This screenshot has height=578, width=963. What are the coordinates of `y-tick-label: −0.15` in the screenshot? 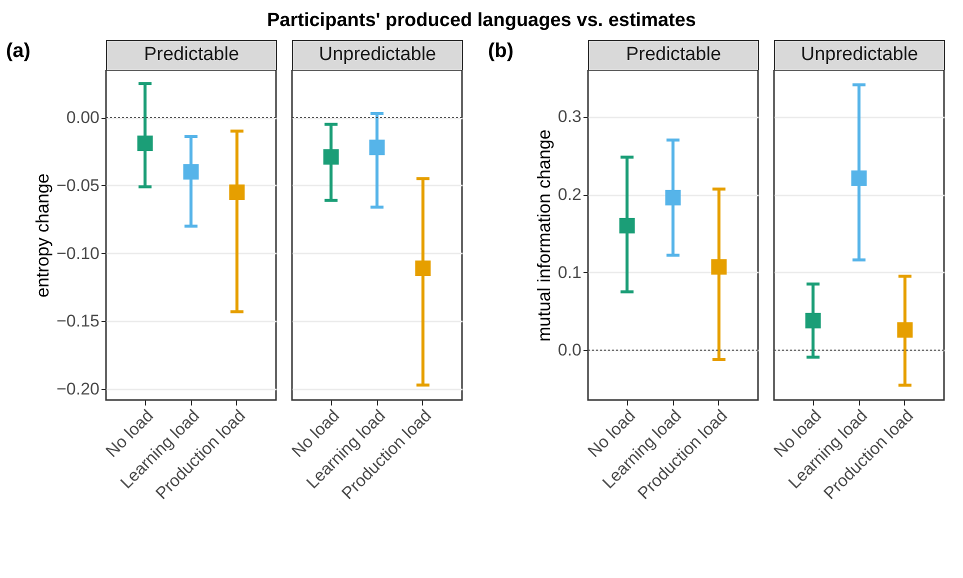 It's located at (78, 321).